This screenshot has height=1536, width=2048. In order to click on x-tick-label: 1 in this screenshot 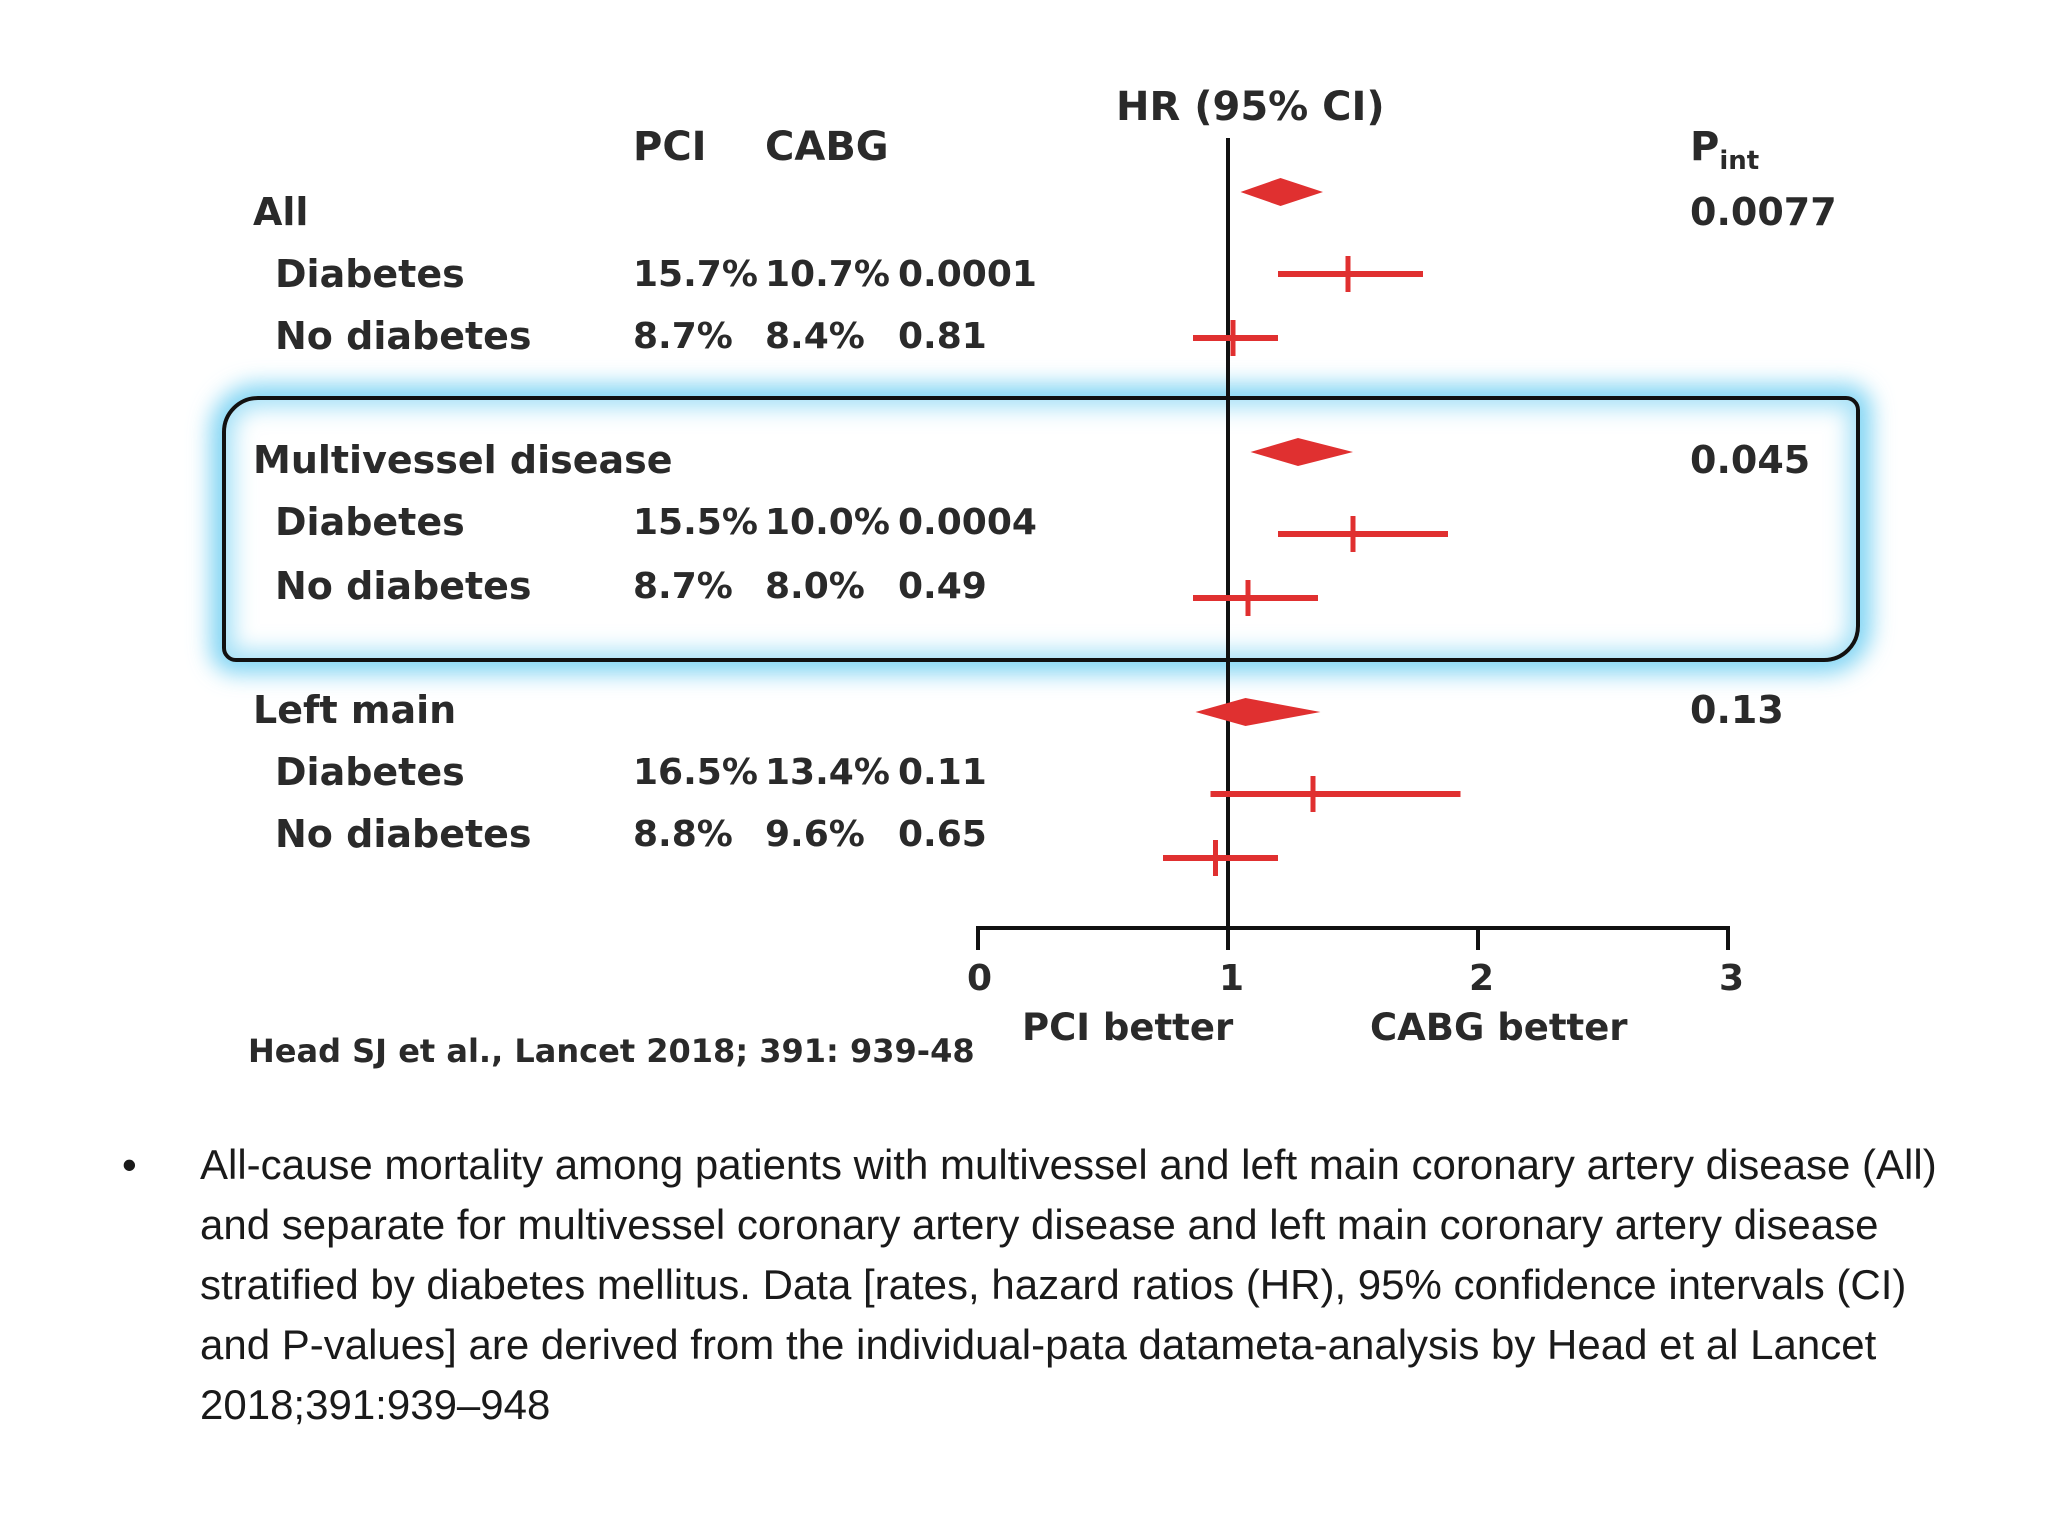, I will do `click(1232, 978)`.